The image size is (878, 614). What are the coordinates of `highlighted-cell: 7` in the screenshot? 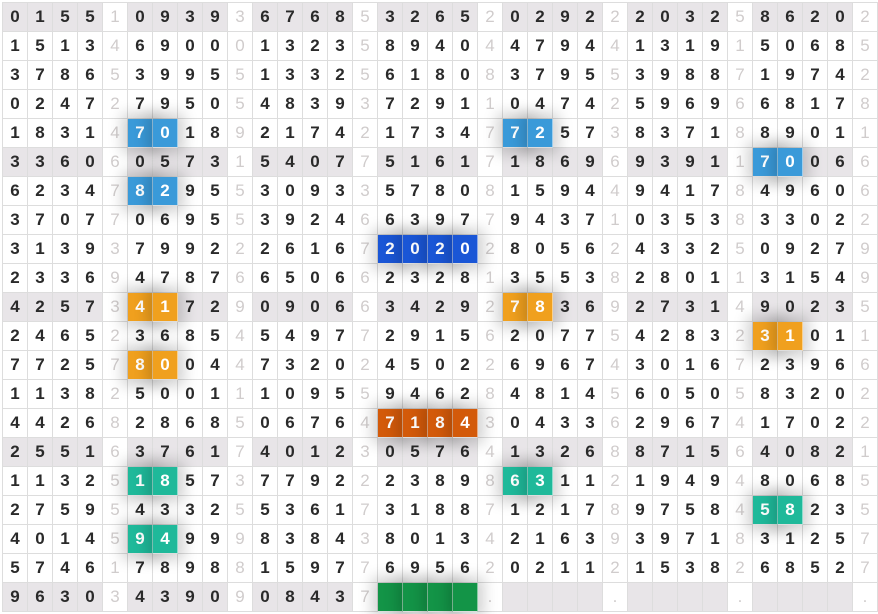 It's located at (515, 307).